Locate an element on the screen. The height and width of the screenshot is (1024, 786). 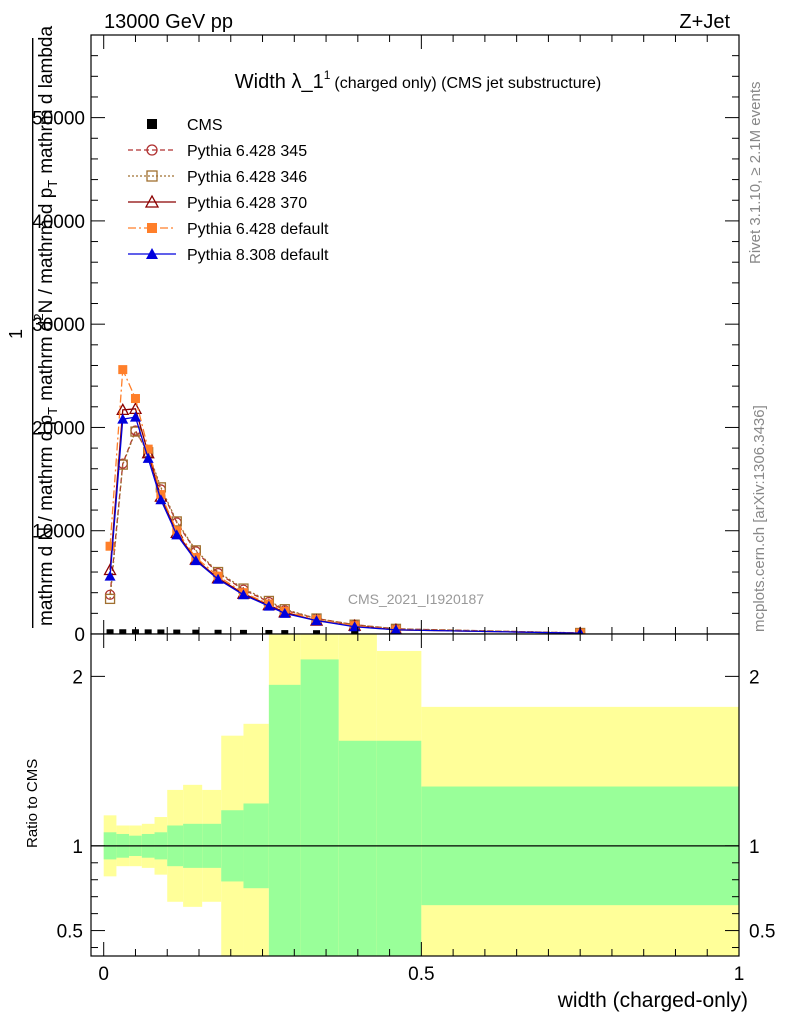
x-tick-label: 0.5 is located at coordinates (421, 974).